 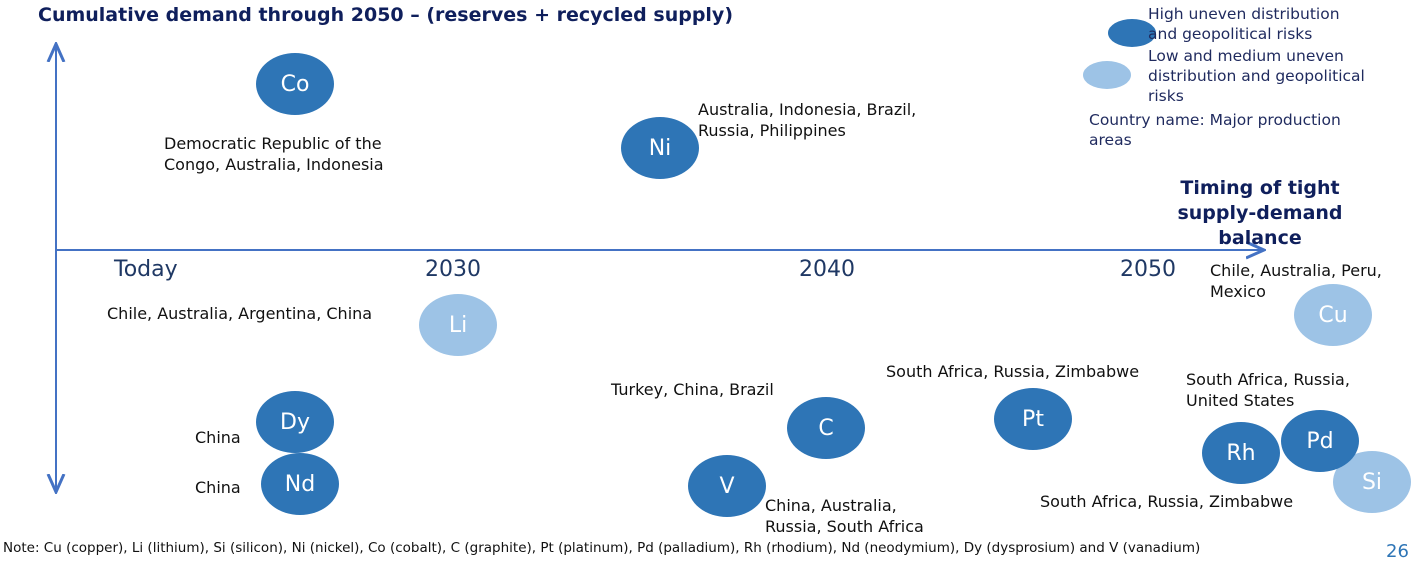 What do you see at coordinates (1260, 213) in the screenshot?
I see `x-axis-title: Timing of tight supply-demand balance` at bounding box center [1260, 213].